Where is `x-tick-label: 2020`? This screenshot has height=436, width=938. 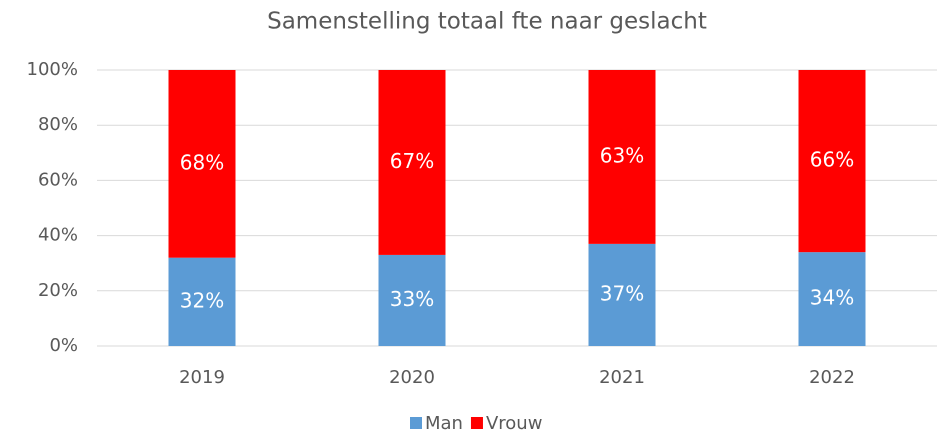
x-tick-label: 2020 is located at coordinates (412, 377).